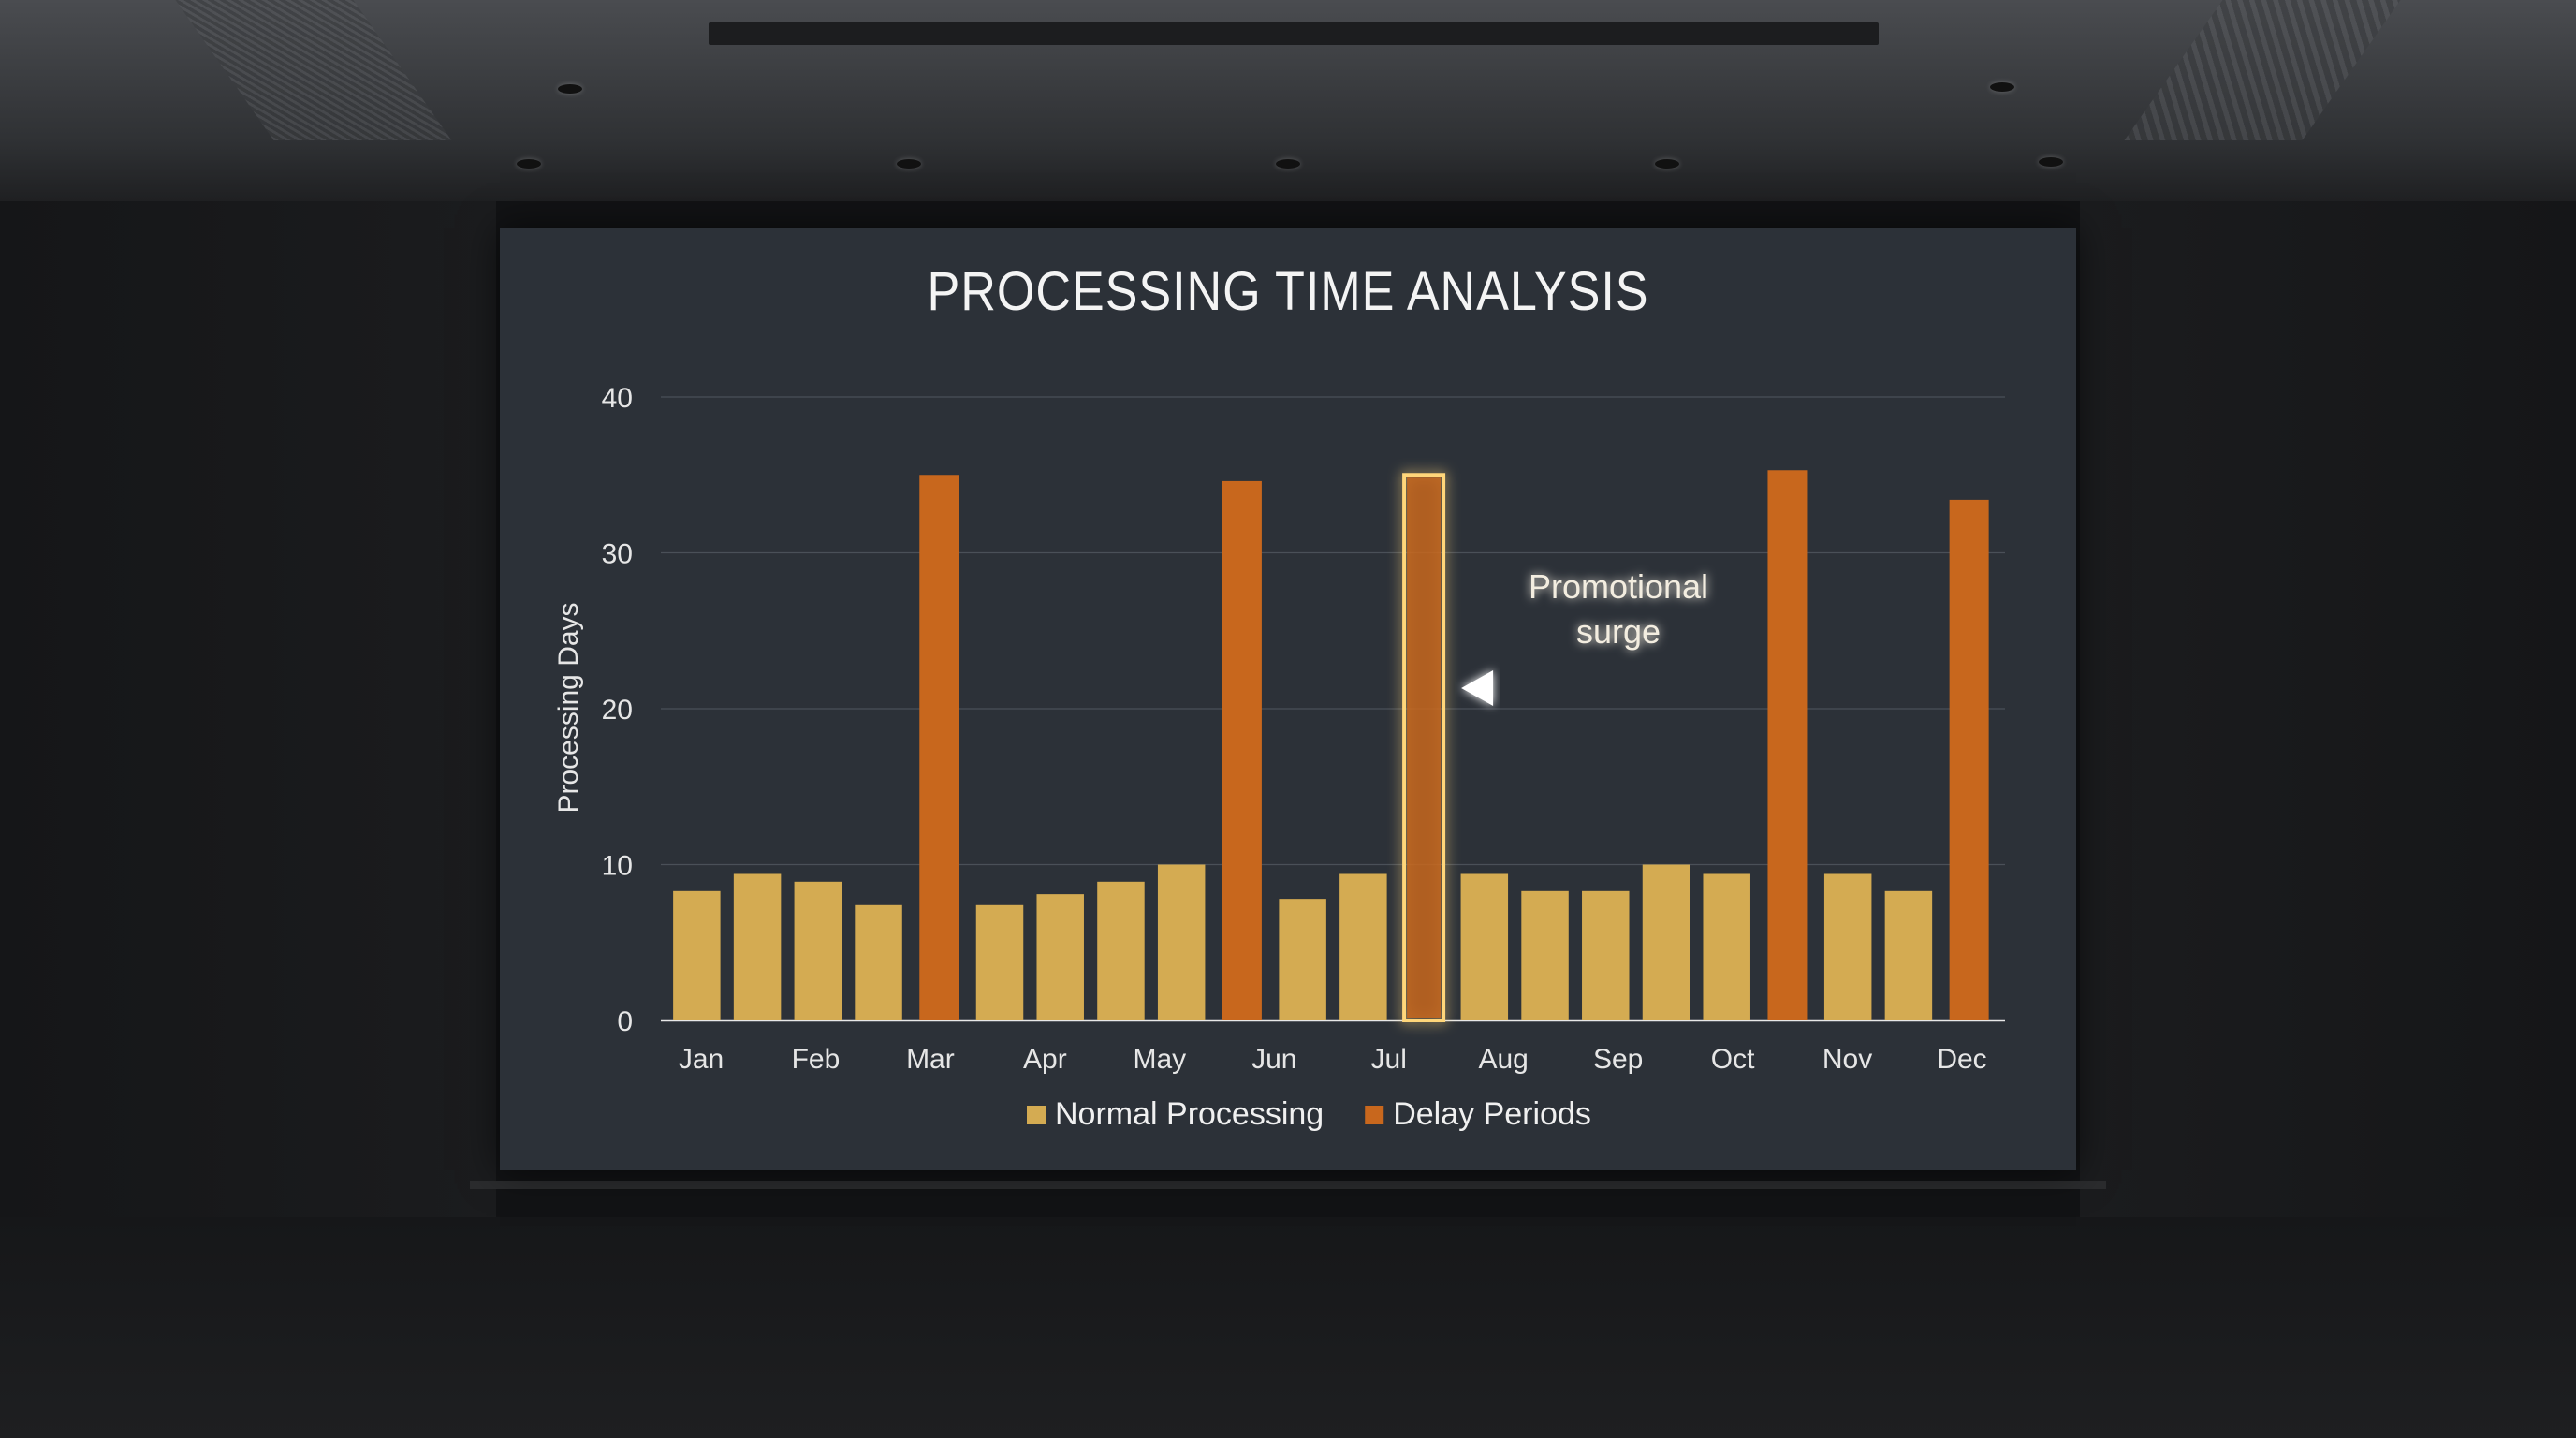 The image size is (2576, 1438). What do you see at coordinates (625, 1022) in the screenshot?
I see `y-tick-label: 0` at bounding box center [625, 1022].